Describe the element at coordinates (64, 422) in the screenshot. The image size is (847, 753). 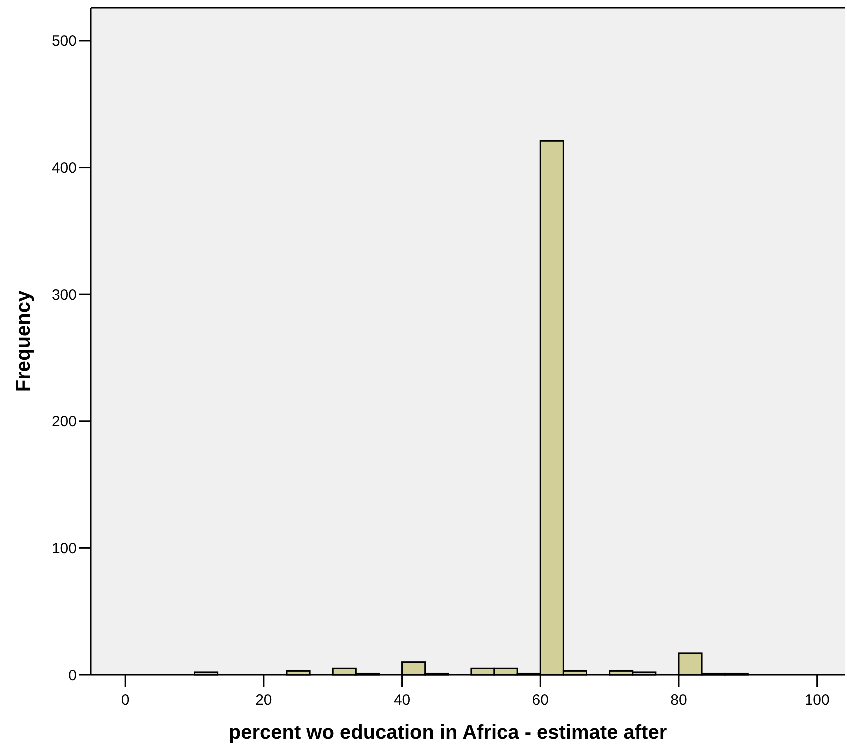
I see `y-tick-label: 200` at that location.